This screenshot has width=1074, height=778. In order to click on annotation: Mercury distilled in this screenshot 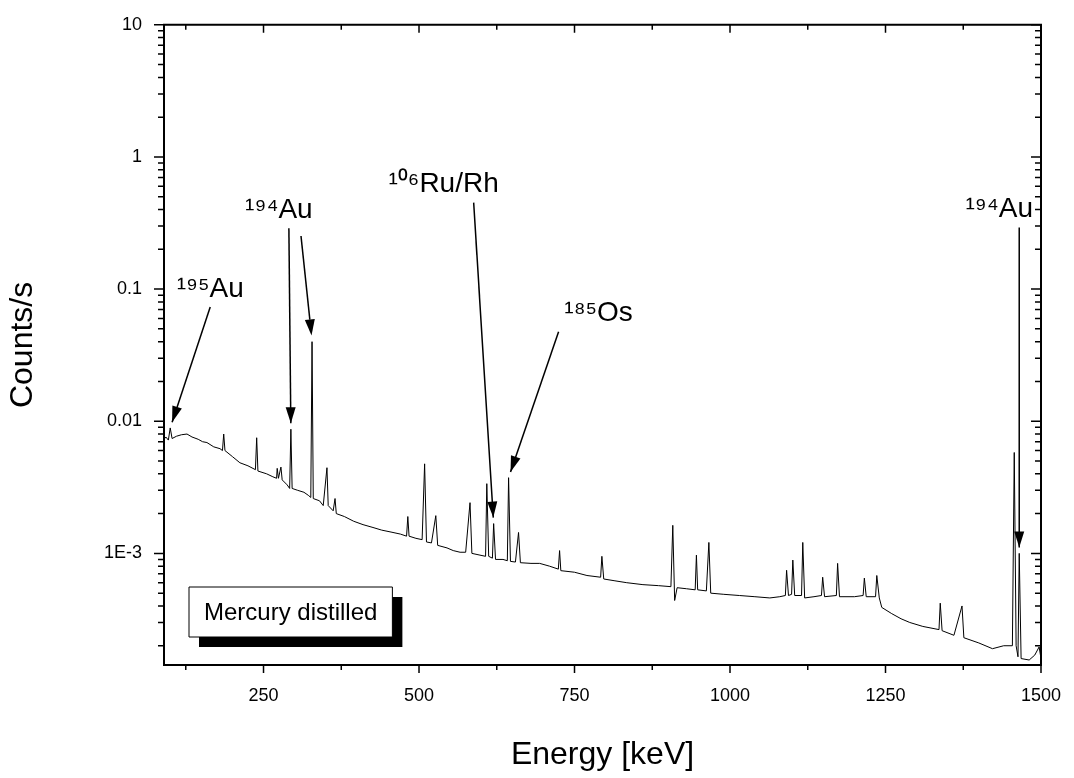, I will do `click(291, 611)`.